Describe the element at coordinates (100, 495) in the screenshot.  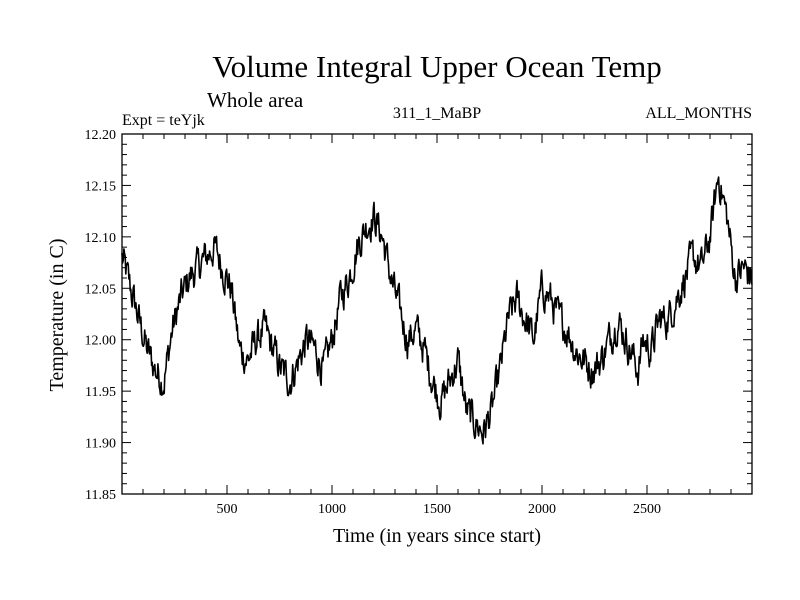
I see `y-tick-label: 11.85` at that location.